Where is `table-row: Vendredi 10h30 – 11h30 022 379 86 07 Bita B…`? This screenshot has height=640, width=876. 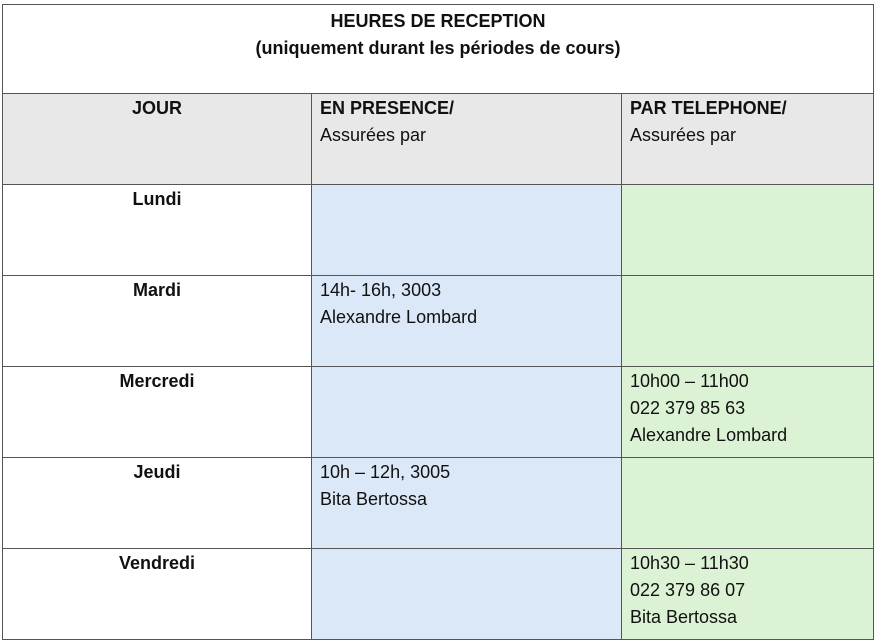
table-row: Vendredi 10h30 – 11h30 022 379 86 07 Bita B… is located at coordinates (438, 594).